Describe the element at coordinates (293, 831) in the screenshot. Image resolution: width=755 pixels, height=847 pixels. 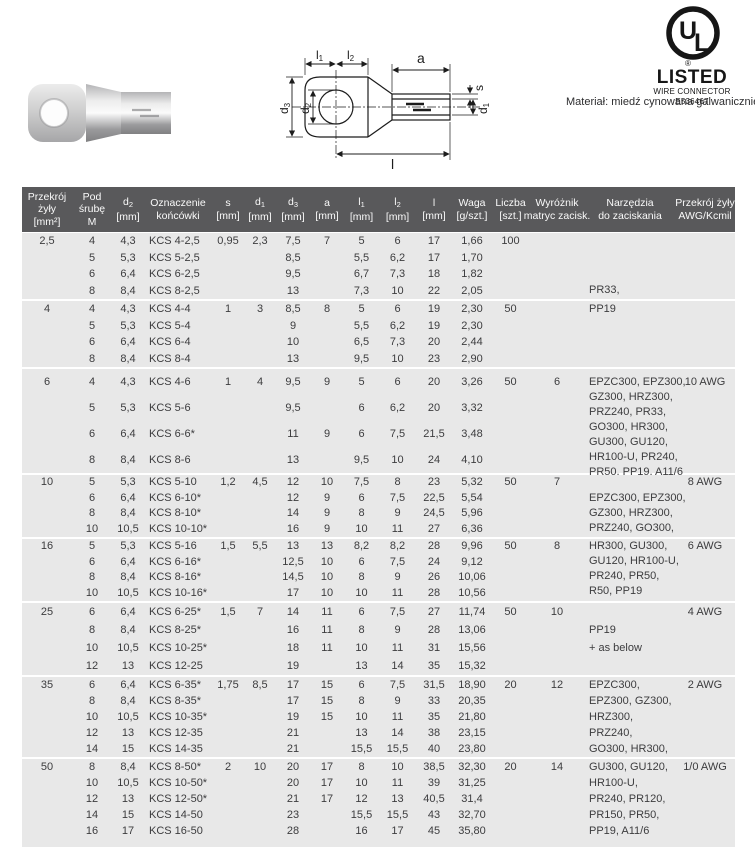
I see `cell-d3: 28` at that location.